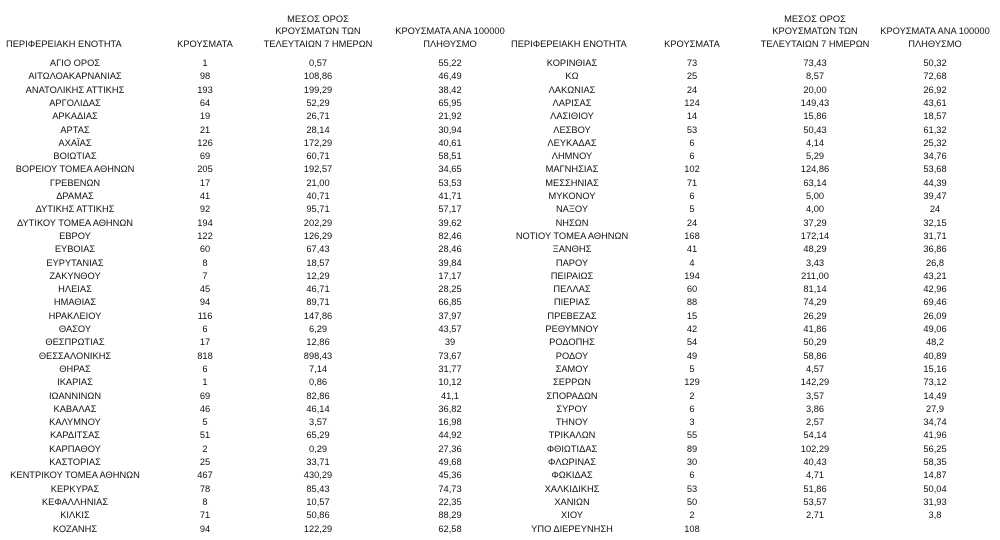  What do you see at coordinates (450, 342) in the screenshot?
I see `table-cell: 39` at bounding box center [450, 342].